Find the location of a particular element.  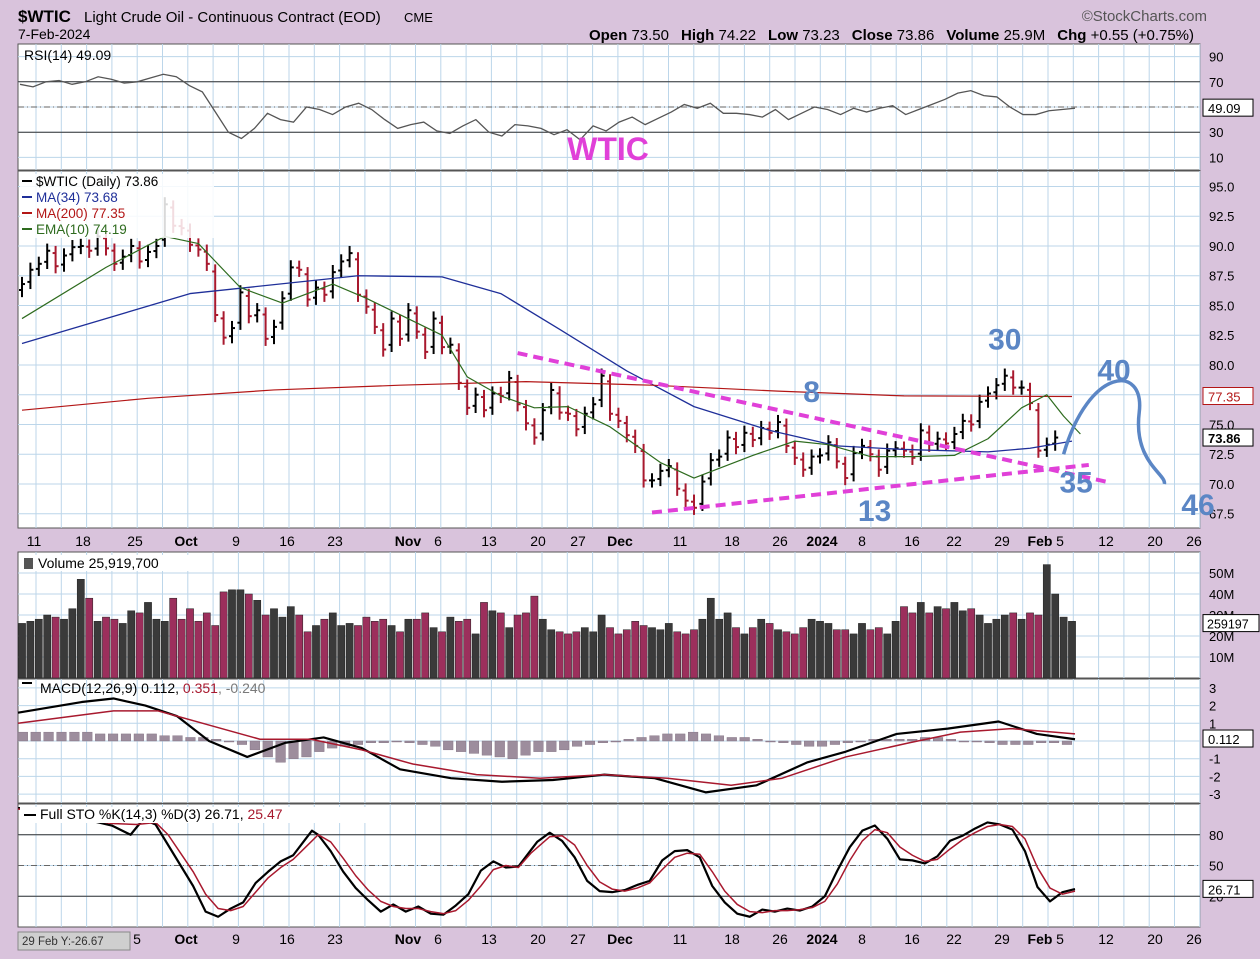

stoch-xtick-label: Nov is located at coordinates (408, 939).